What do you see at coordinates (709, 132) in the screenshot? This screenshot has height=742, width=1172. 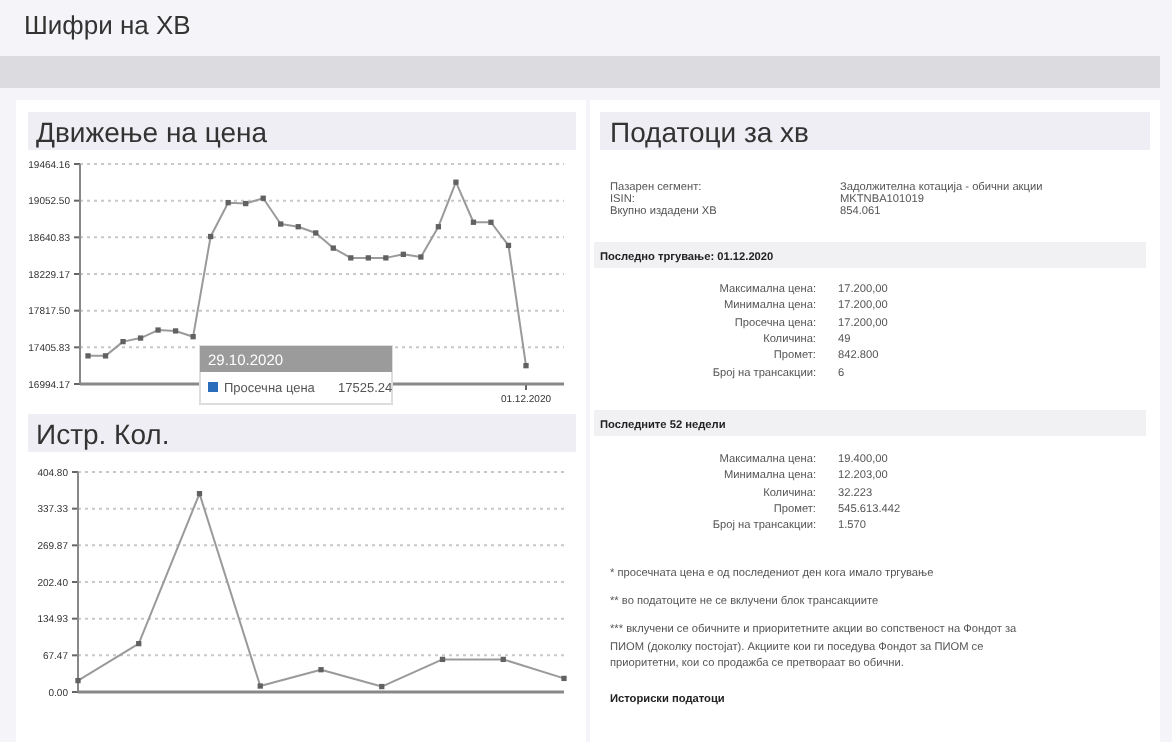 I see `text: Податоци за хв` at bounding box center [709, 132].